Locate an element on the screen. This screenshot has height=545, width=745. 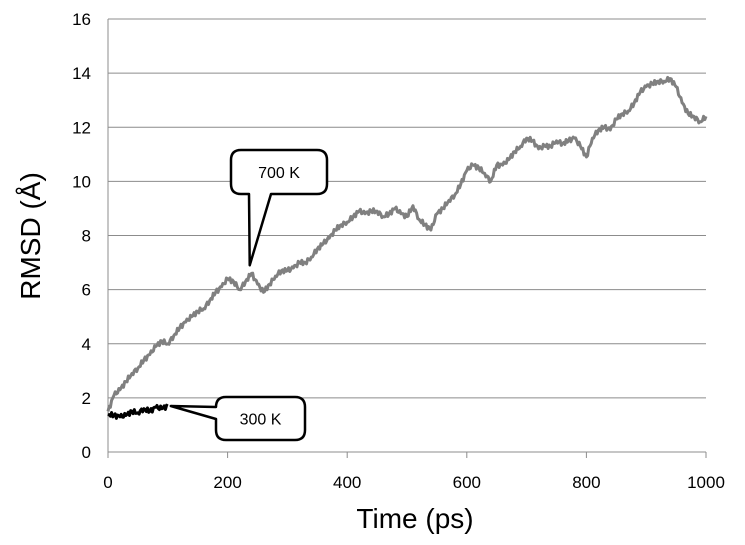
y-tick-label: 8 is located at coordinates (86, 236).